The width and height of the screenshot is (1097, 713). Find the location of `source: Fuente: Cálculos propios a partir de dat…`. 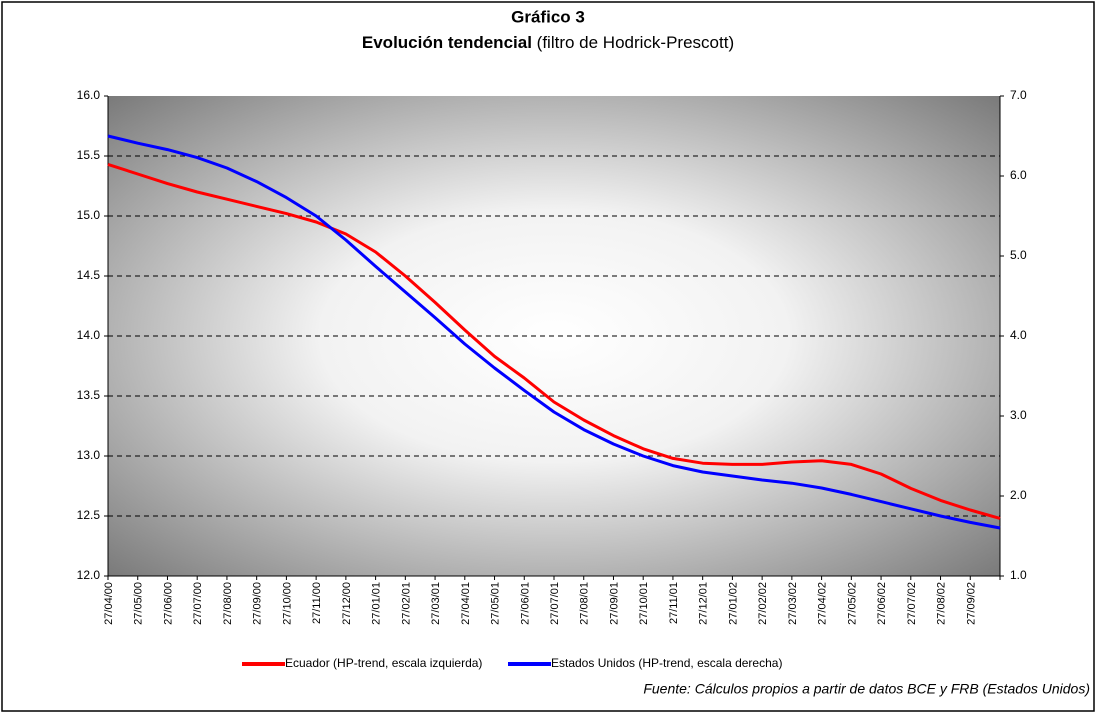

source: Fuente: Cálculos propios a partir de dat… is located at coordinates (866, 689).